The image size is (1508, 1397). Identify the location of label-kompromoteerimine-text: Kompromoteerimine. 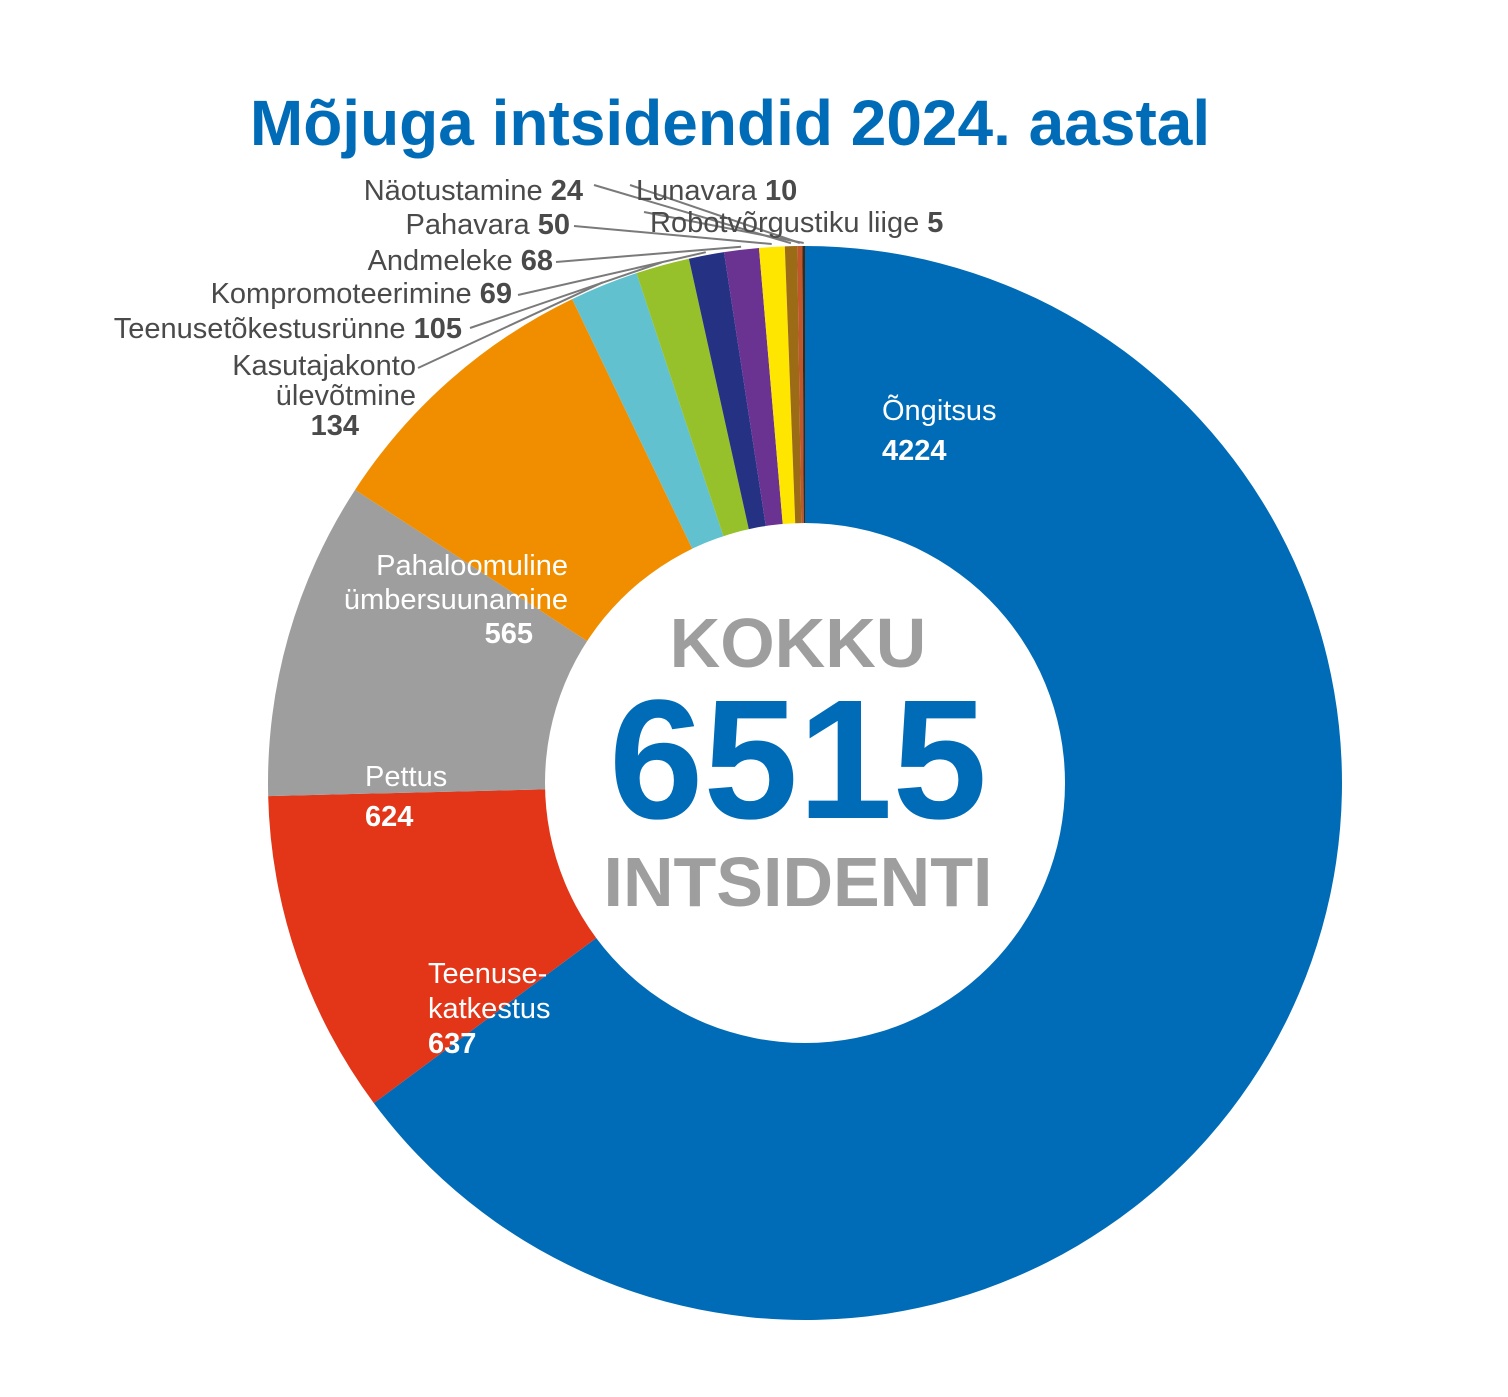
(345, 294).